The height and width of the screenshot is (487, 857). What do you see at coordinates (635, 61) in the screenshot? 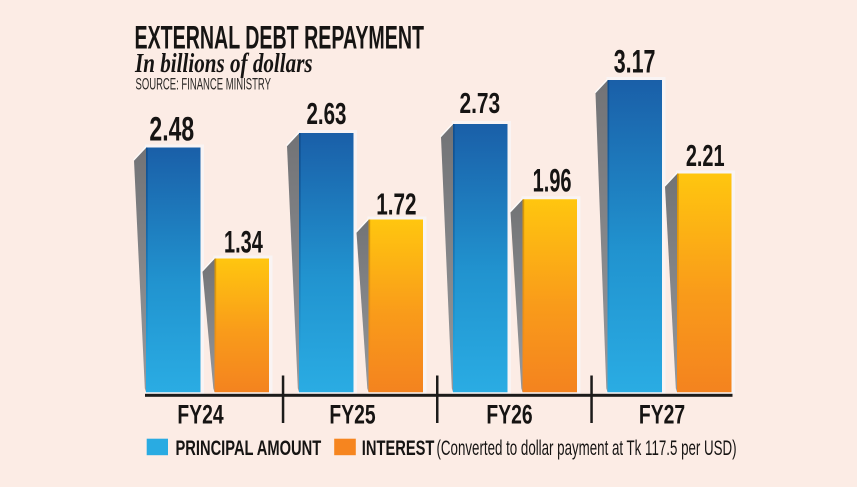
I see `svg-text: 3.17` at bounding box center [635, 61].